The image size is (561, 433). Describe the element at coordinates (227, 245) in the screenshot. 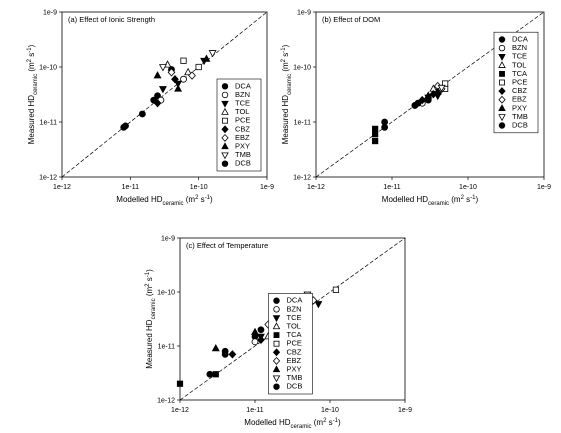

I see `chart-title: (c) Effect of Temperature` at that location.